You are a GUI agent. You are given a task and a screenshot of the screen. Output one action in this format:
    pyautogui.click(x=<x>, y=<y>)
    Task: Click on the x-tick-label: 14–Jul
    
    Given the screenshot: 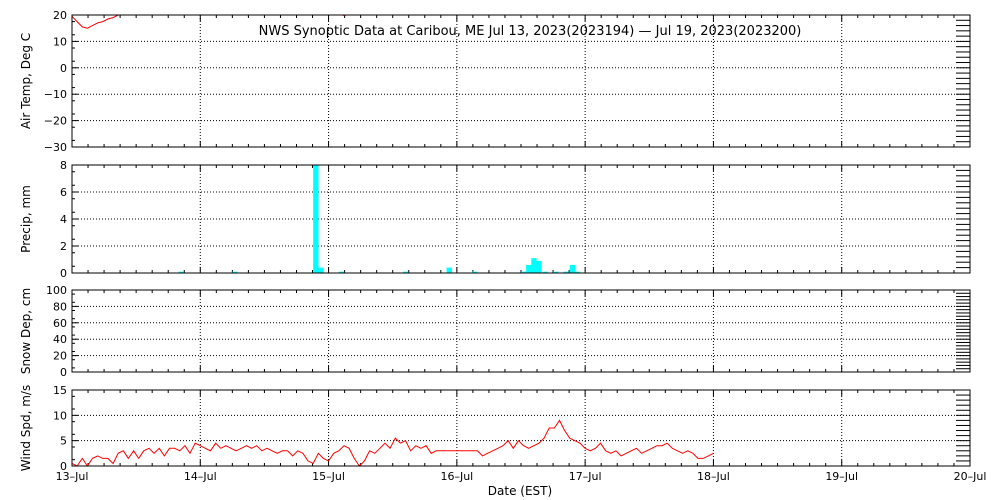 What is the action you would take?
    pyautogui.click(x=200, y=476)
    